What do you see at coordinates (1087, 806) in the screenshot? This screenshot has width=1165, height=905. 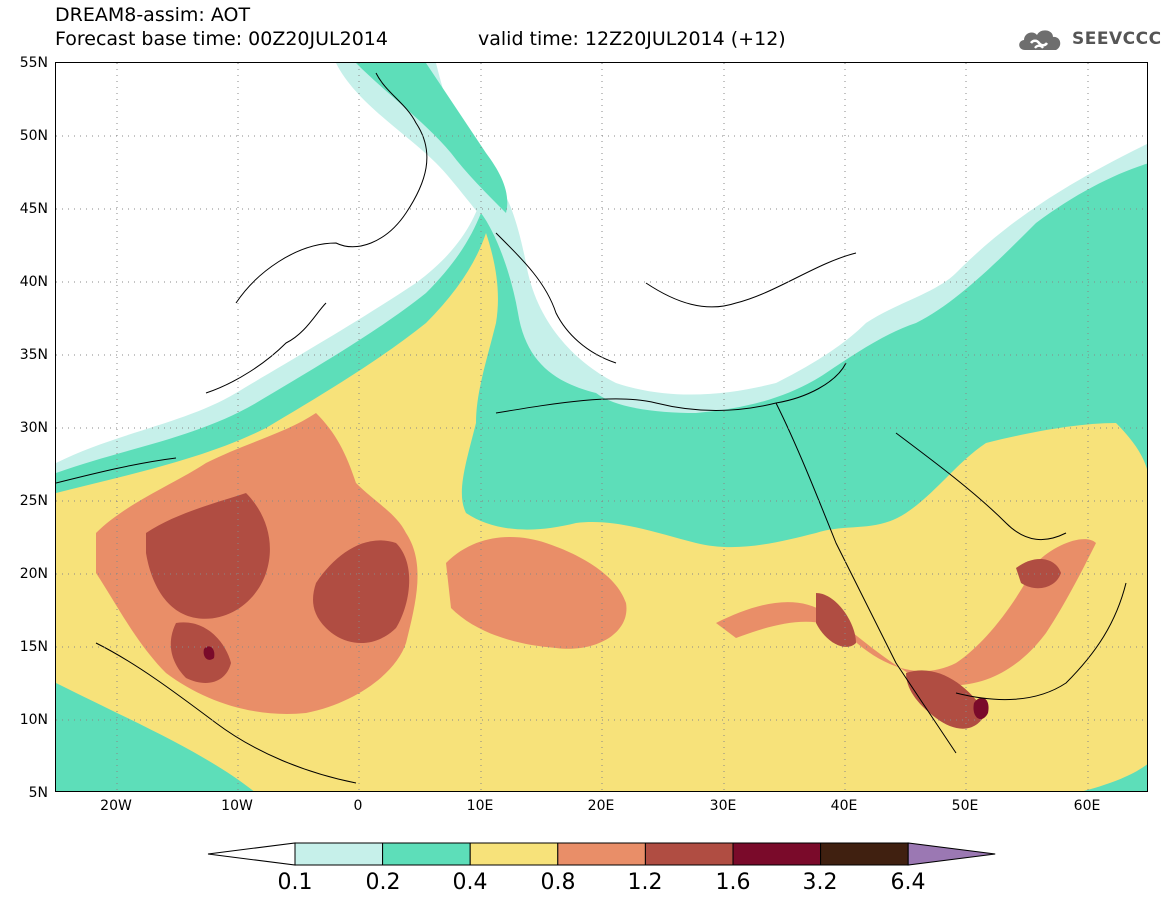 I see `lon-label: 60E` at bounding box center [1087, 806].